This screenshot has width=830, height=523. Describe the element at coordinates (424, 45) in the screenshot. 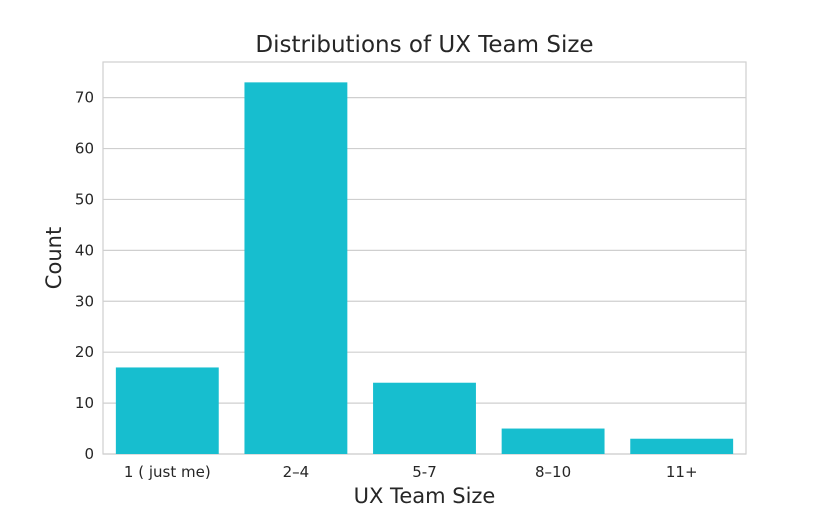

I see `chart-title: Distributions of UX Team Size` at that location.